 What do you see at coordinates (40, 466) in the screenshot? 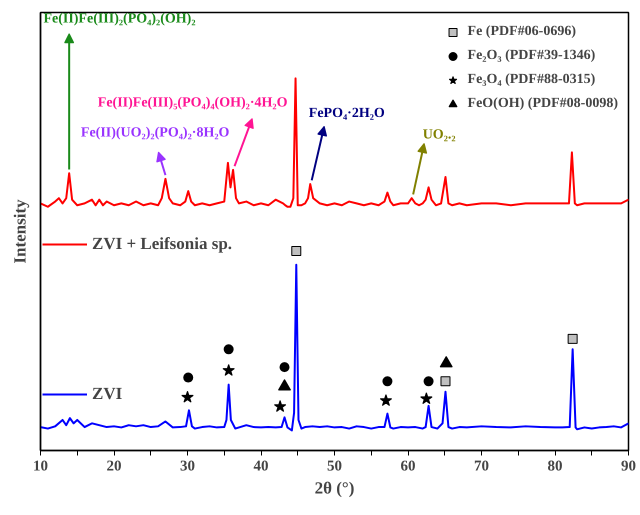
I see `x-tick-label: 10` at bounding box center [40, 466].